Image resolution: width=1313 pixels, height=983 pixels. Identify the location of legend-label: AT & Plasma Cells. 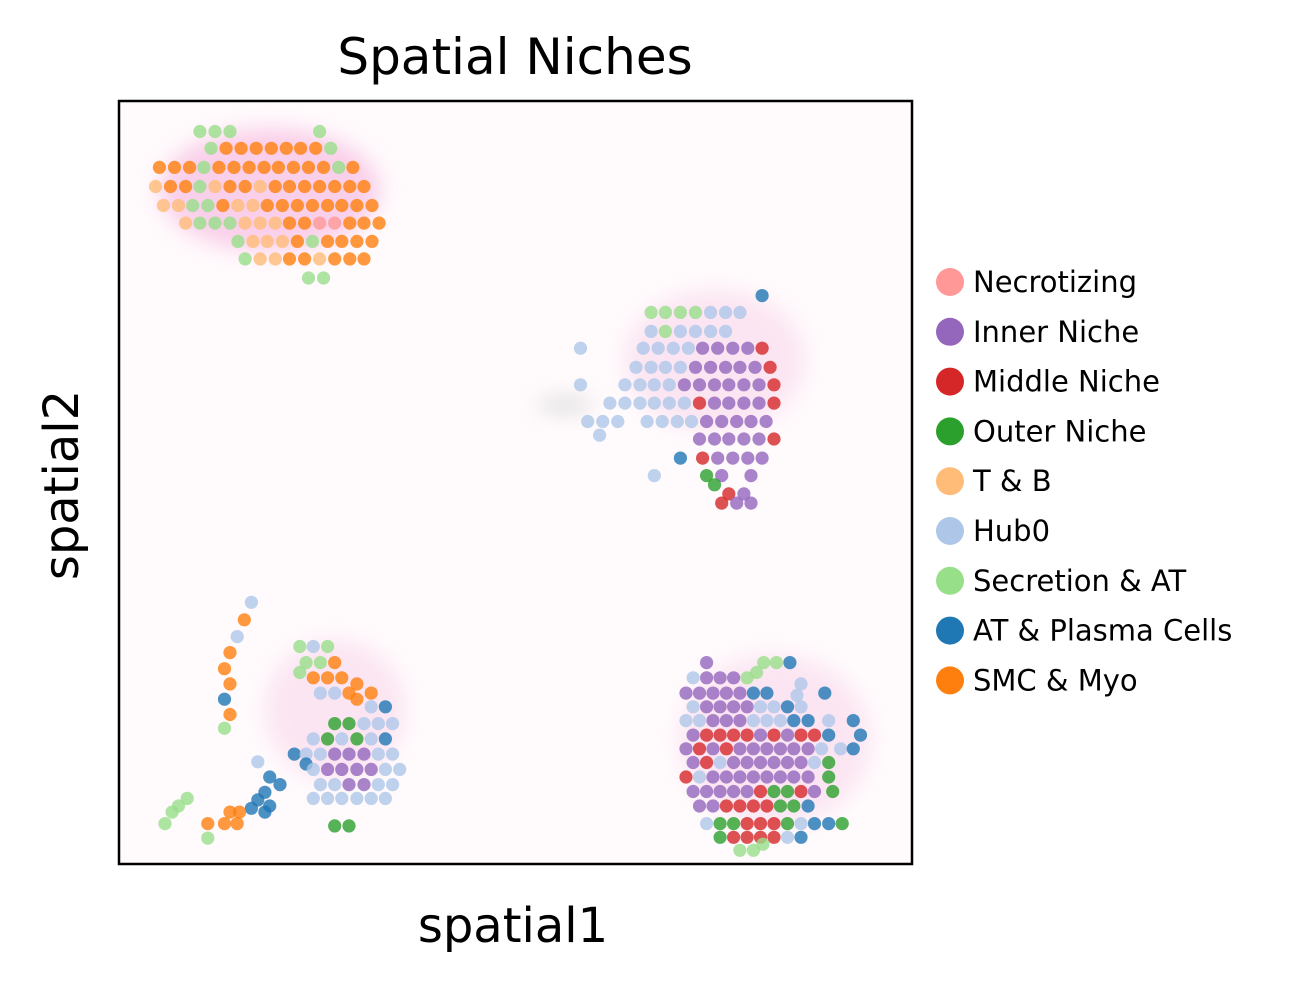
(1102, 631).